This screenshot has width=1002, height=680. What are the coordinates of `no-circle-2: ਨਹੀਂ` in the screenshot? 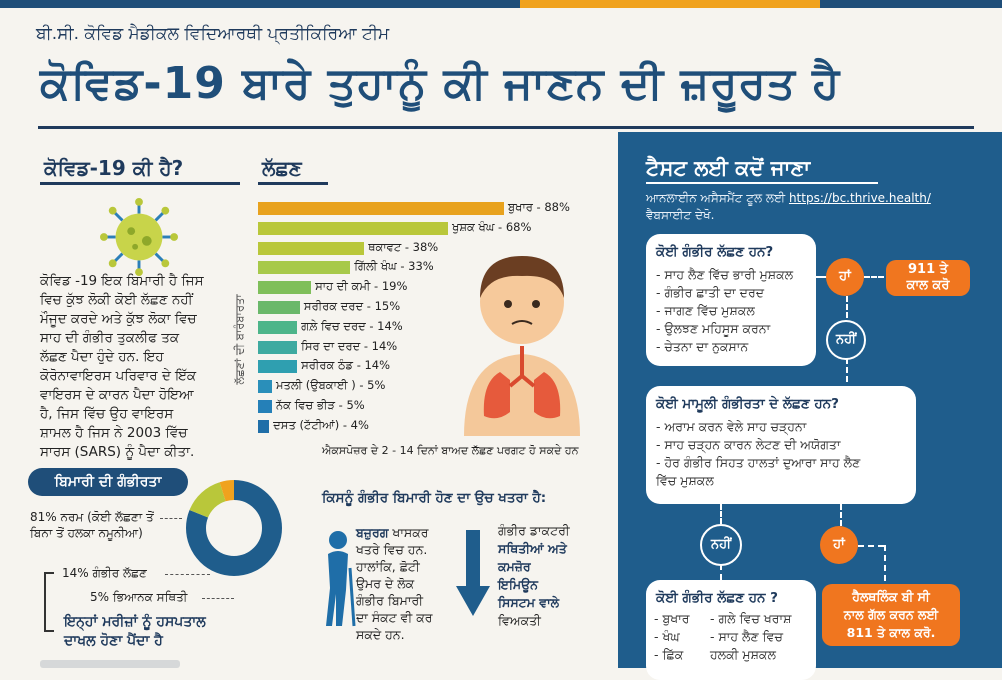 It's located at (721, 545).